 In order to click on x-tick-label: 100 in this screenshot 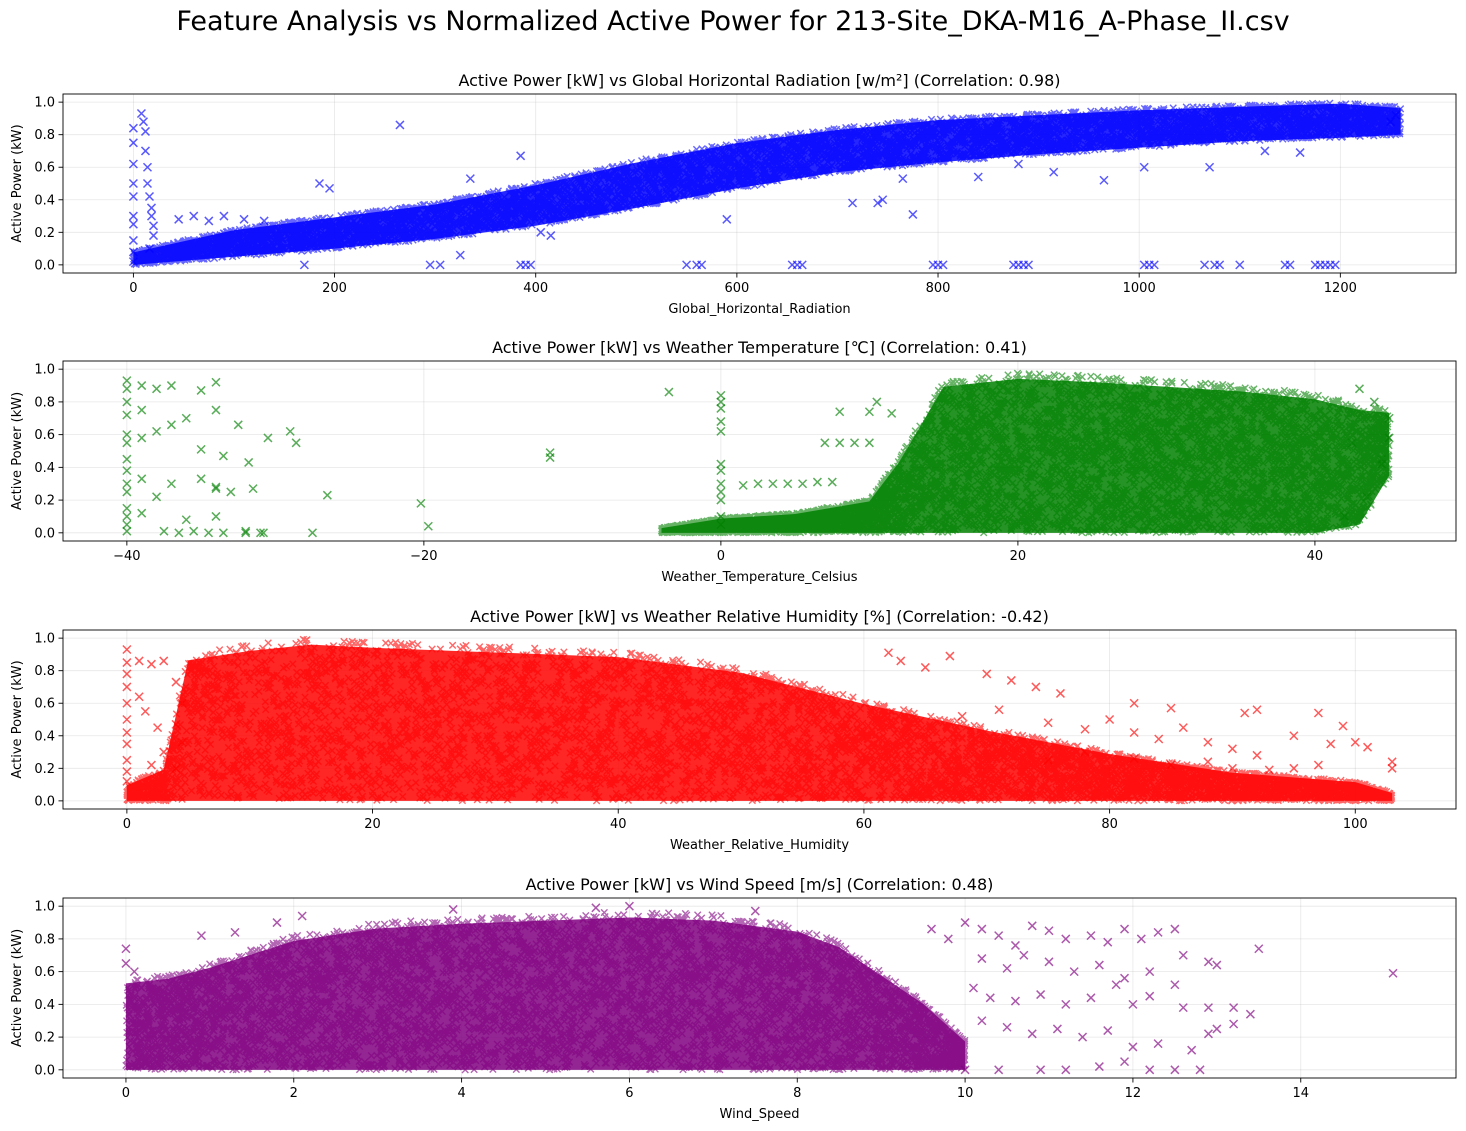, I will do `click(1355, 824)`.